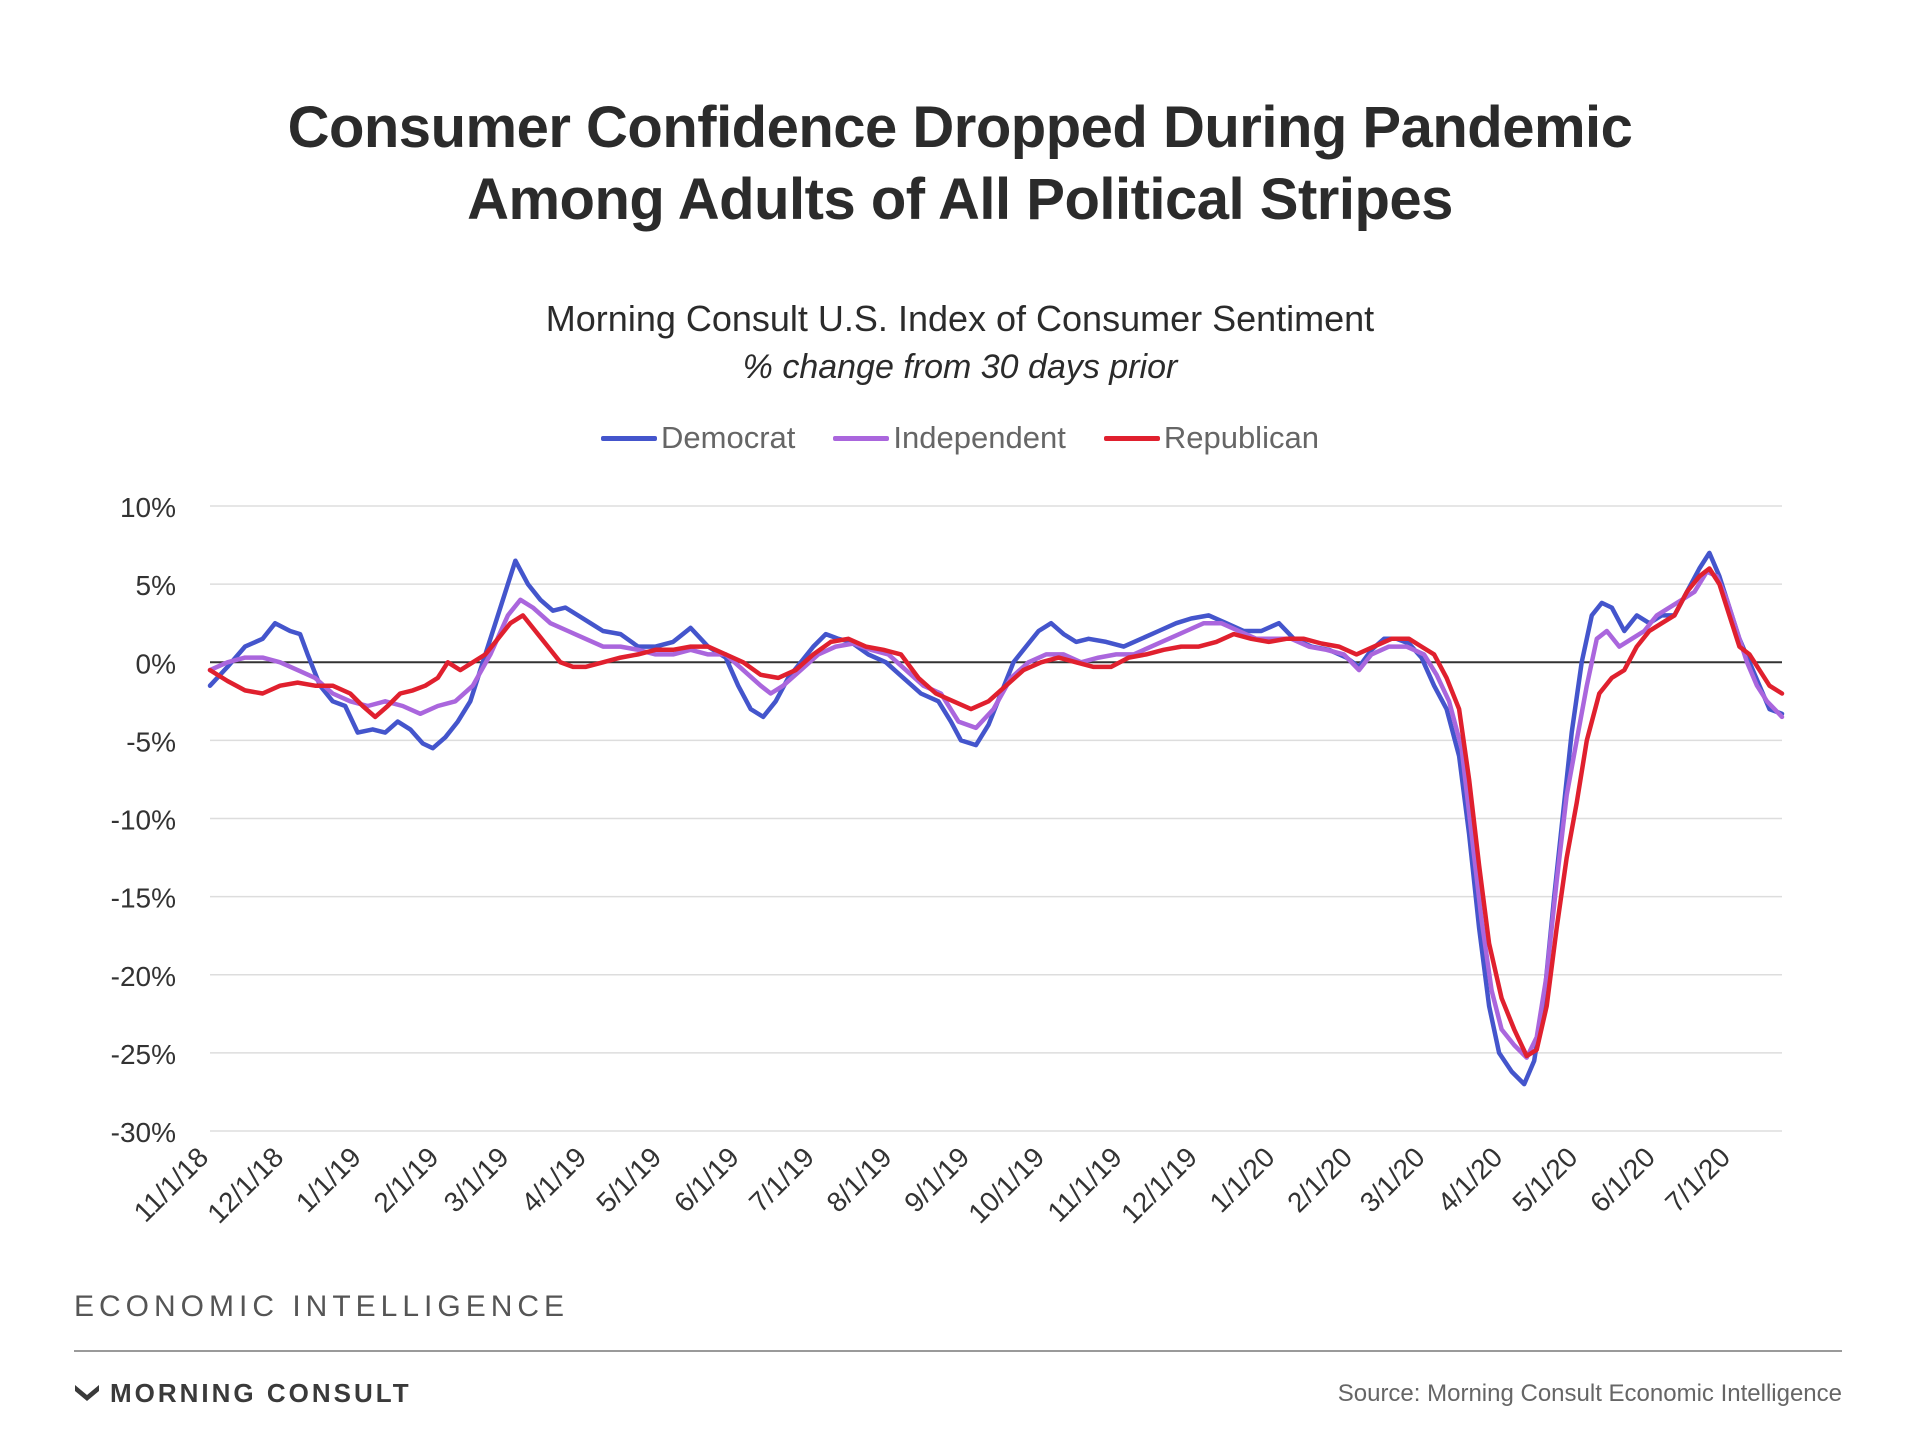  I want to click on footer-logo: MORNING CONSULT, so click(243, 1393).